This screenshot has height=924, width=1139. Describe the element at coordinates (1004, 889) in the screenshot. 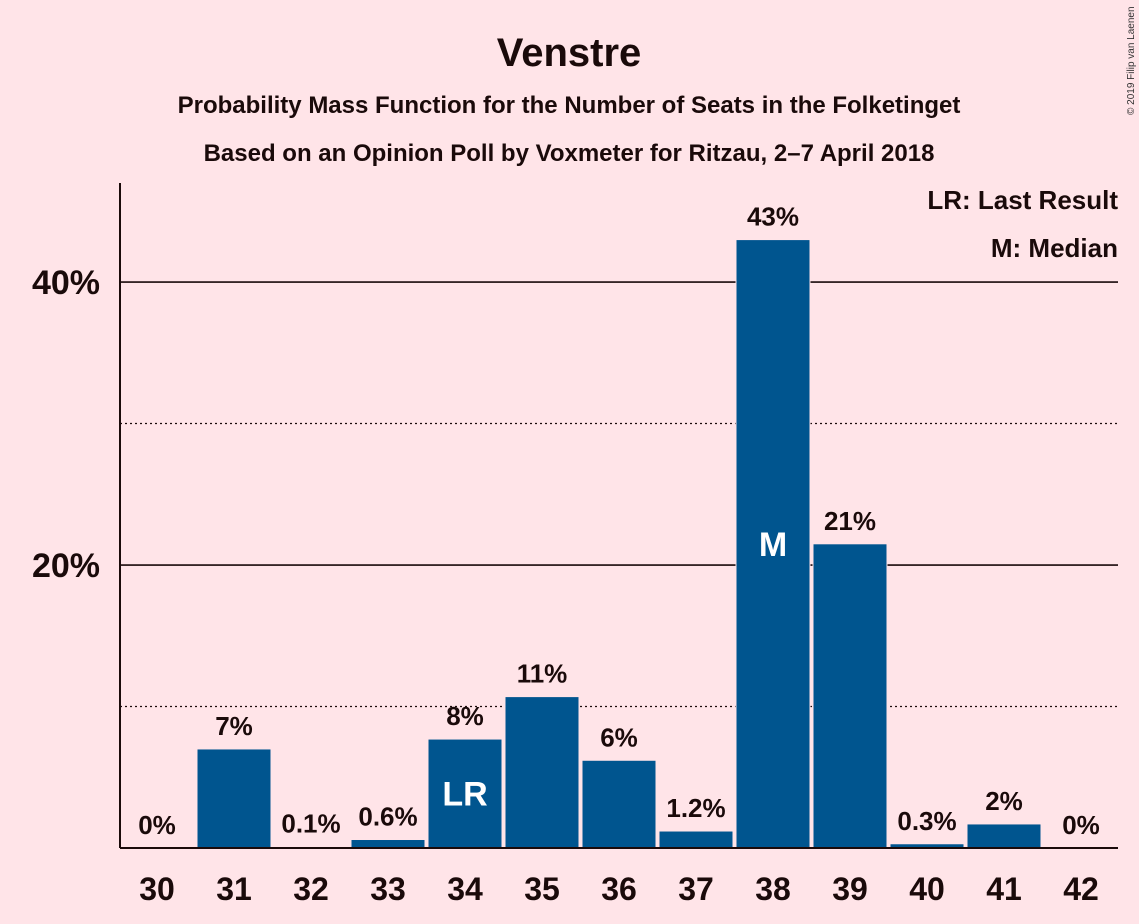

I see `x-tick-label-41: 41` at that location.